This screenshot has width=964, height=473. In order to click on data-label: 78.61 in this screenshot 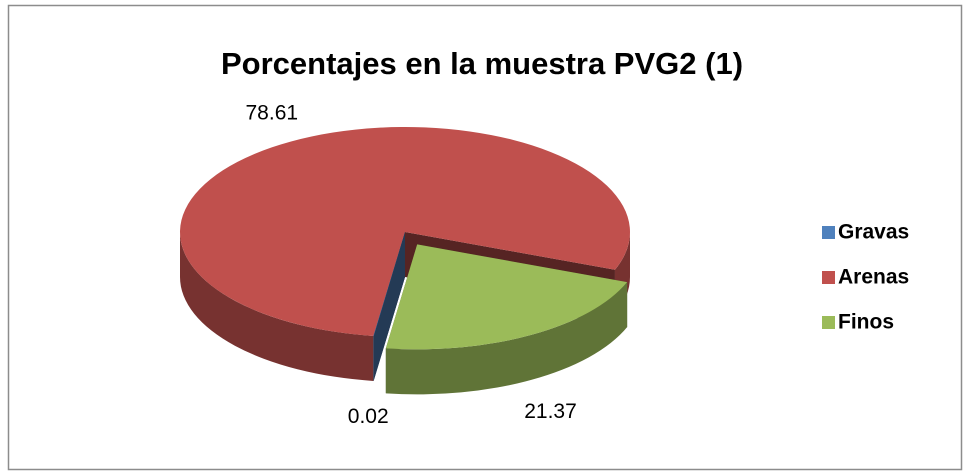, I will do `click(272, 112)`.